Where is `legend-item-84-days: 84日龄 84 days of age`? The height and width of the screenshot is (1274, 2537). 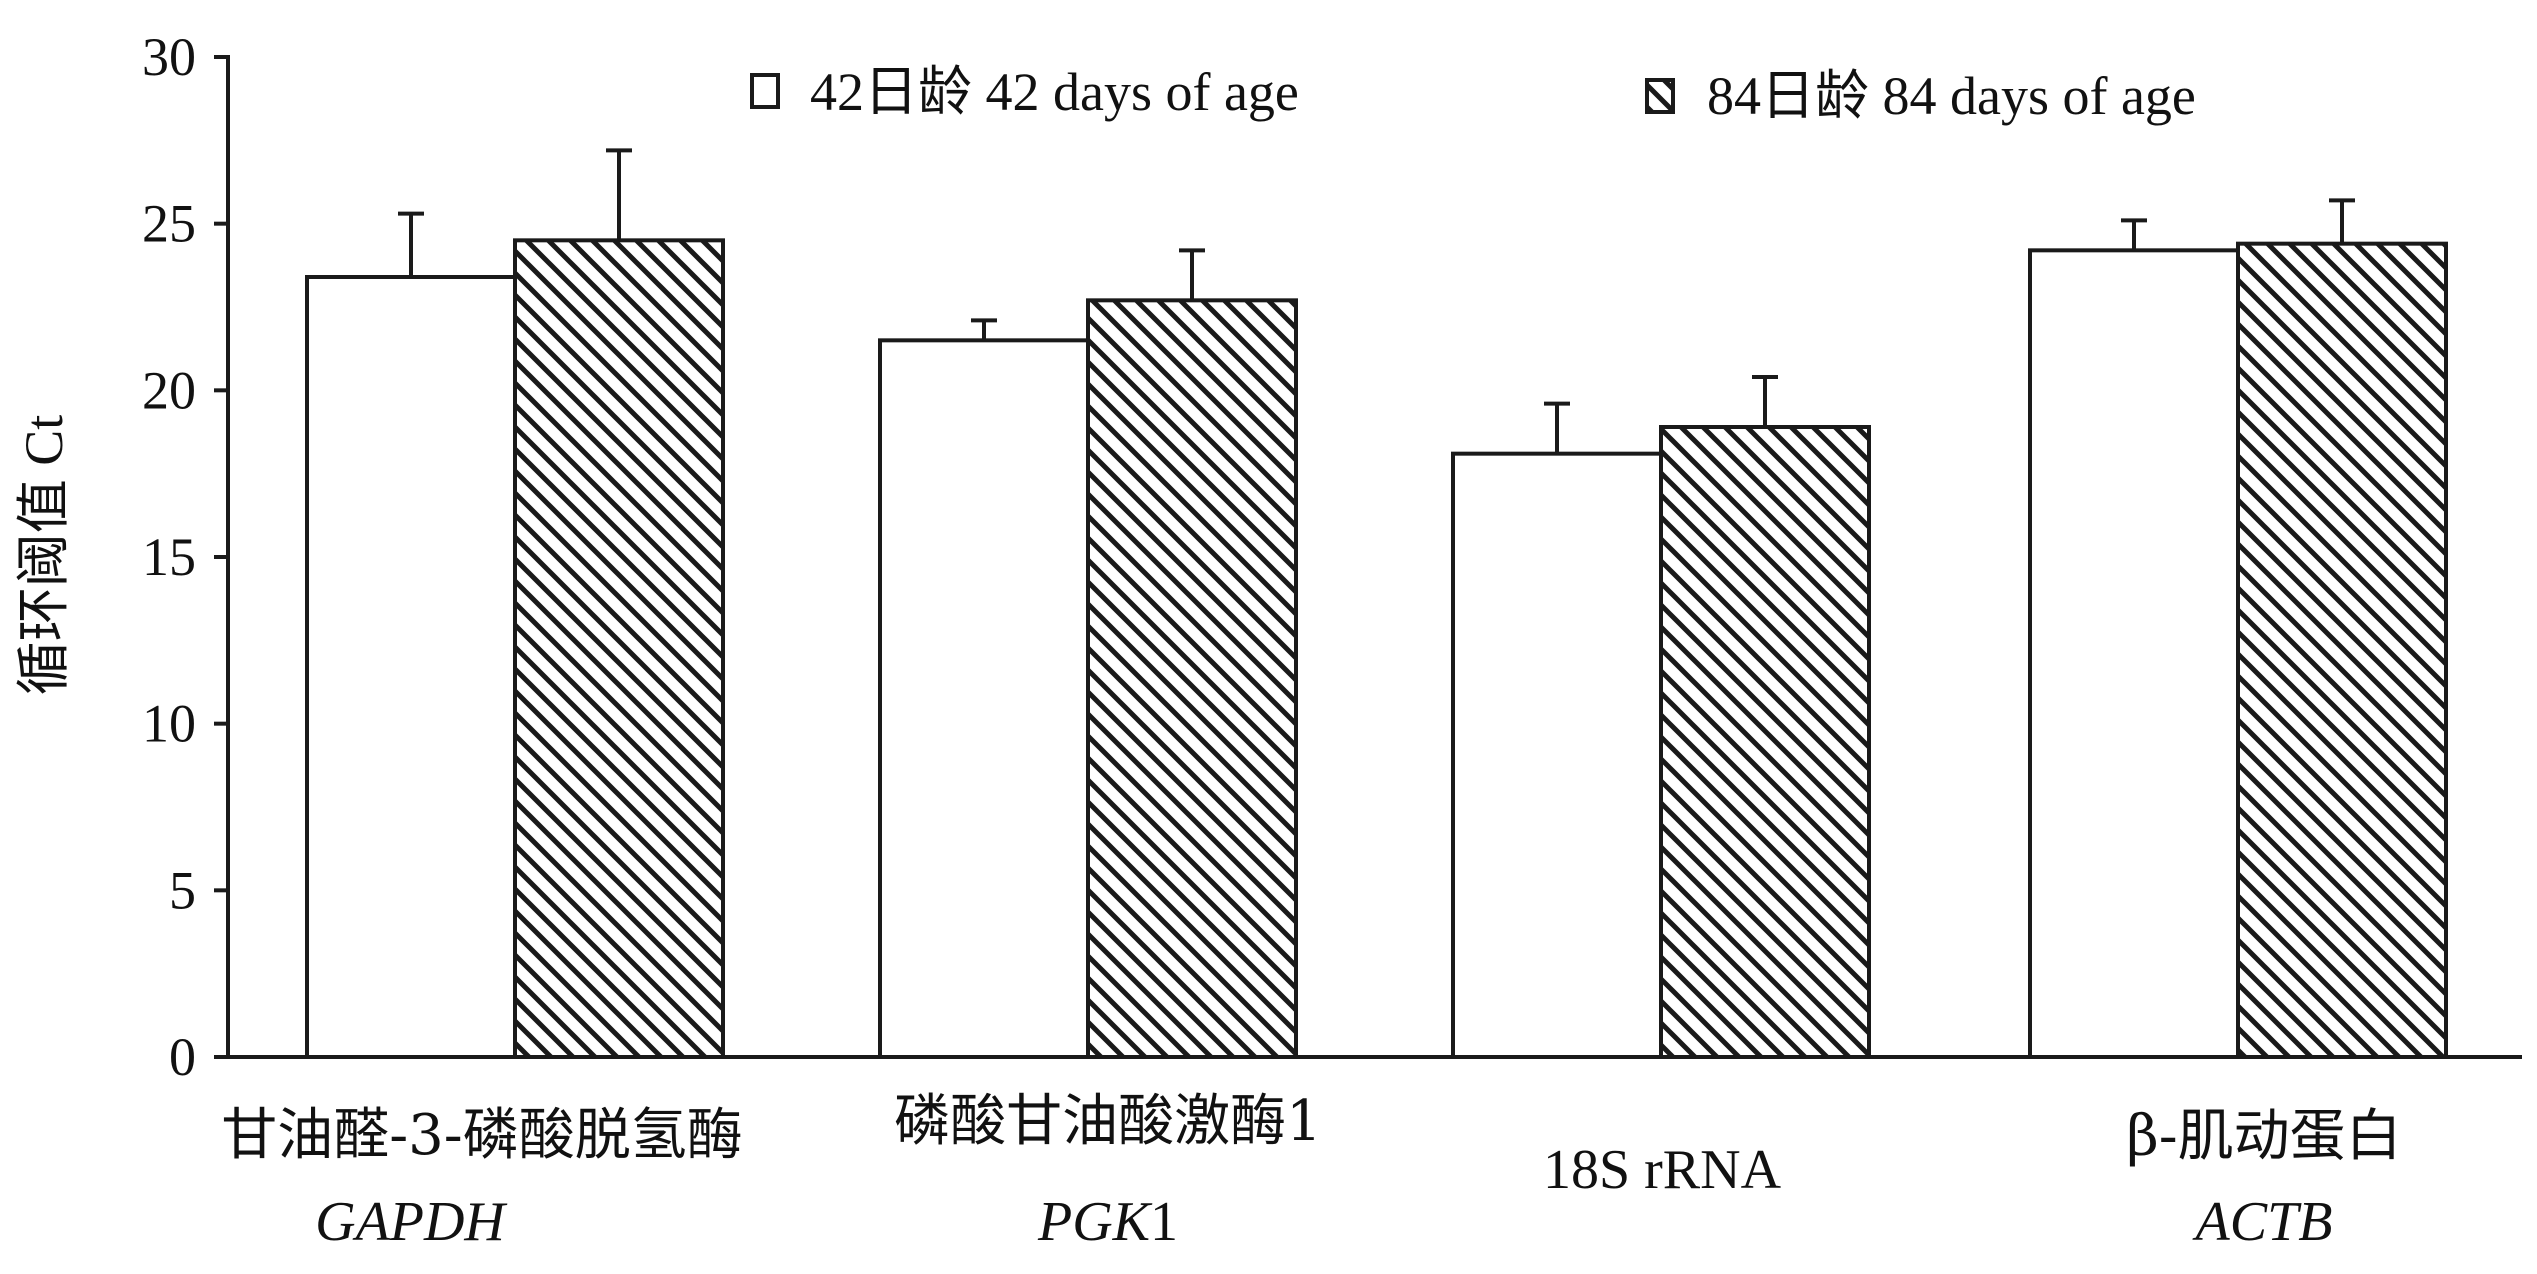
legend-item-84-days: 84日龄 84 days of age is located at coordinates (1920, 96).